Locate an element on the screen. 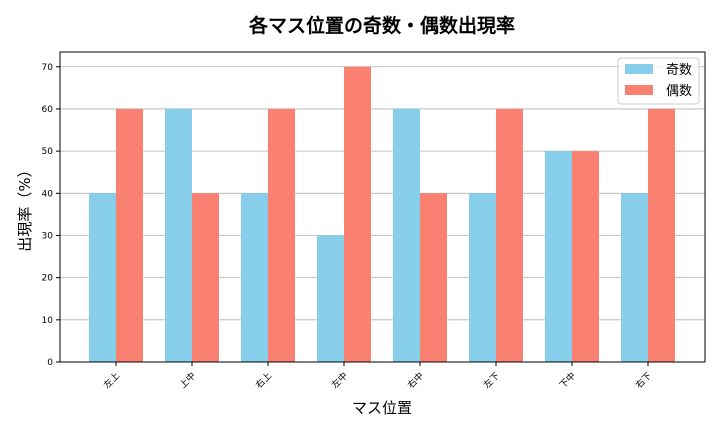 The width and height of the screenshot is (720, 432). y-tick-label: 0 is located at coordinates (50, 363).